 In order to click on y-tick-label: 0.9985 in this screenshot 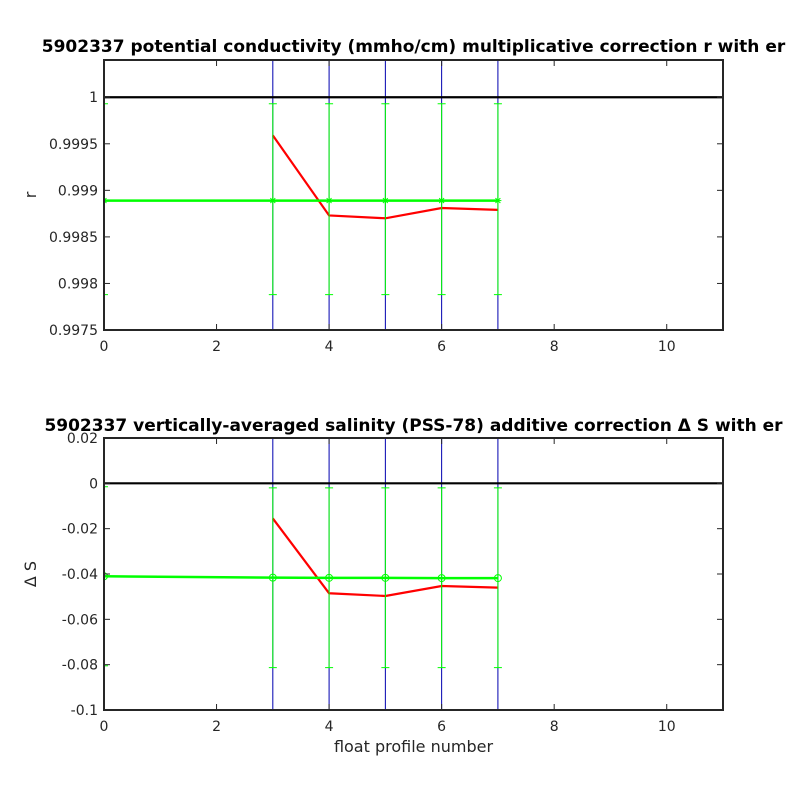, I will do `click(73, 238)`.